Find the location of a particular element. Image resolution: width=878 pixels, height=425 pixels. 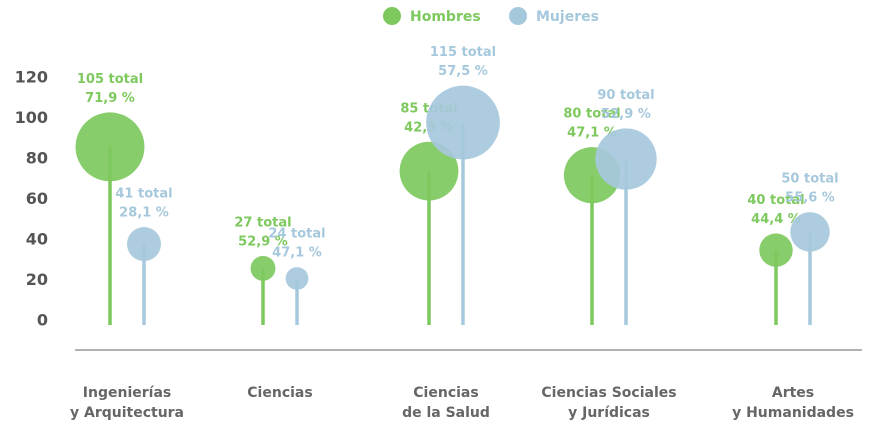

x-tick-label: y Jurídicas is located at coordinates (609, 413).